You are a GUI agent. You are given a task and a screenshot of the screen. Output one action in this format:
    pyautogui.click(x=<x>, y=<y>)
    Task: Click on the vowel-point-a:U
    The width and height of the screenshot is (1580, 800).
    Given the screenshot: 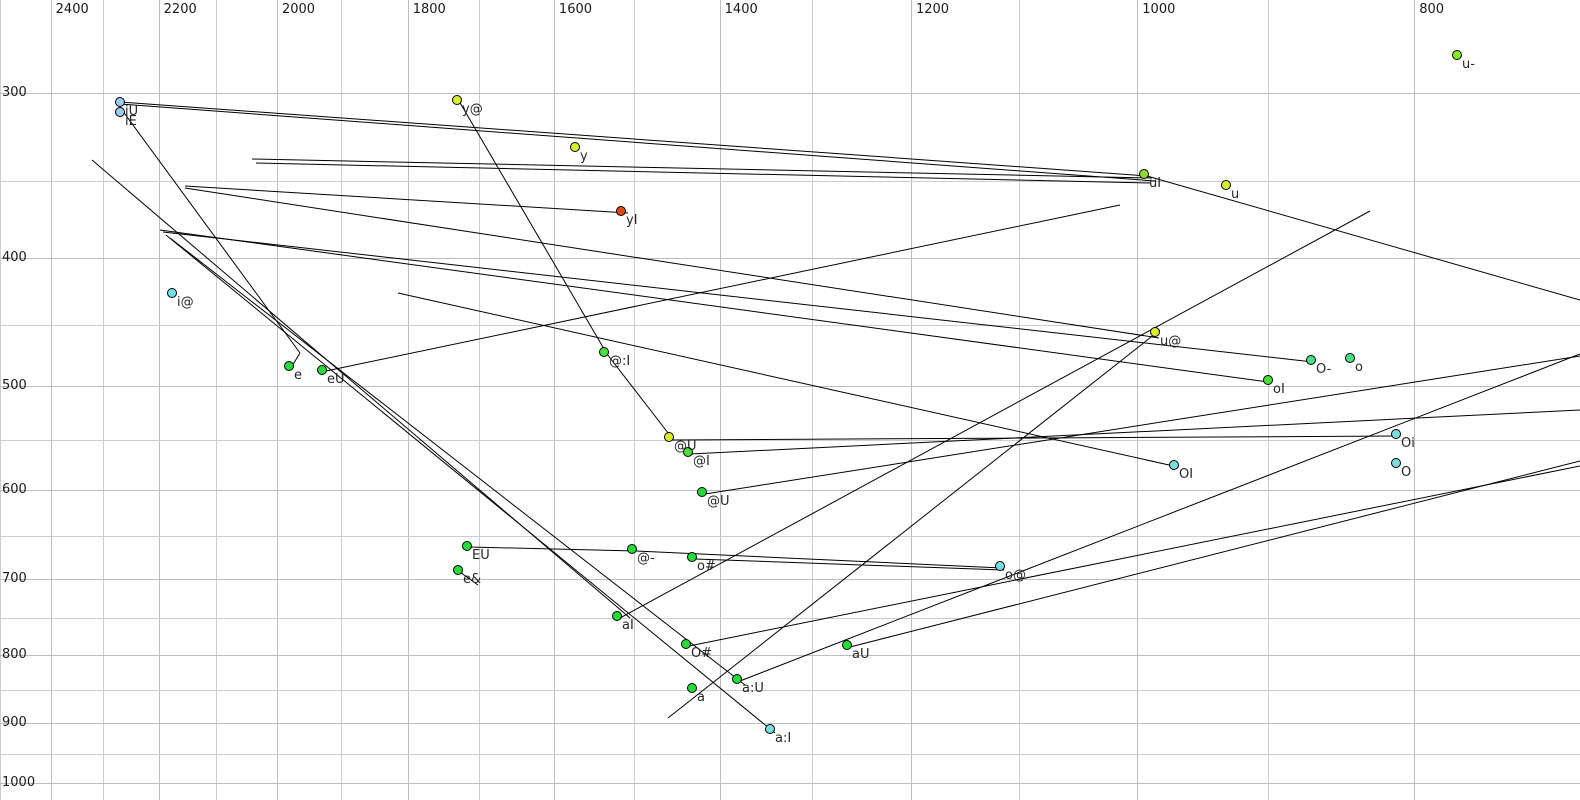 What is the action you would take?
    pyautogui.click(x=737, y=679)
    